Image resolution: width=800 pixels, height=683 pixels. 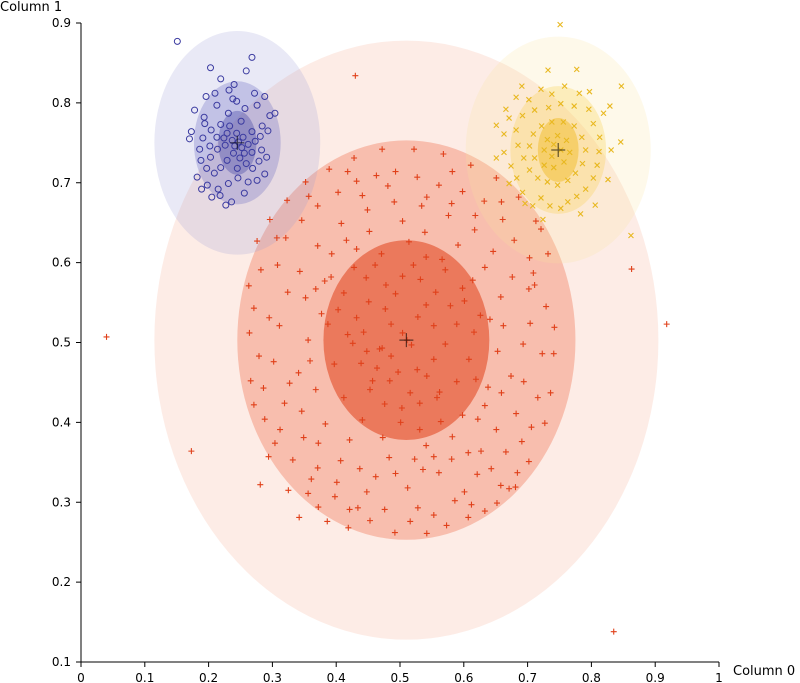 What do you see at coordinates (61, 23) in the screenshot?
I see `y-tick-label: 0.9` at bounding box center [61, 23].